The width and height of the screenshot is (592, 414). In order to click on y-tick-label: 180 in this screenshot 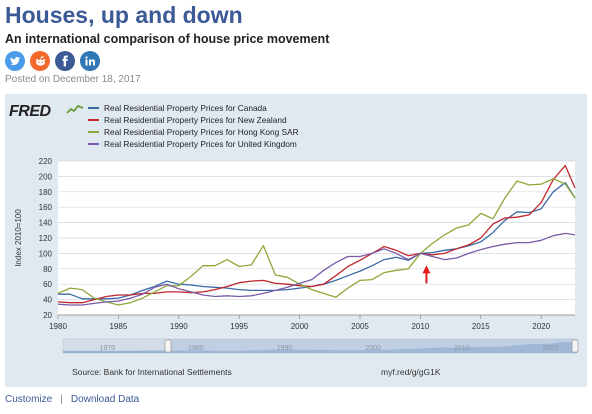, I will do `click(46, 192)`.